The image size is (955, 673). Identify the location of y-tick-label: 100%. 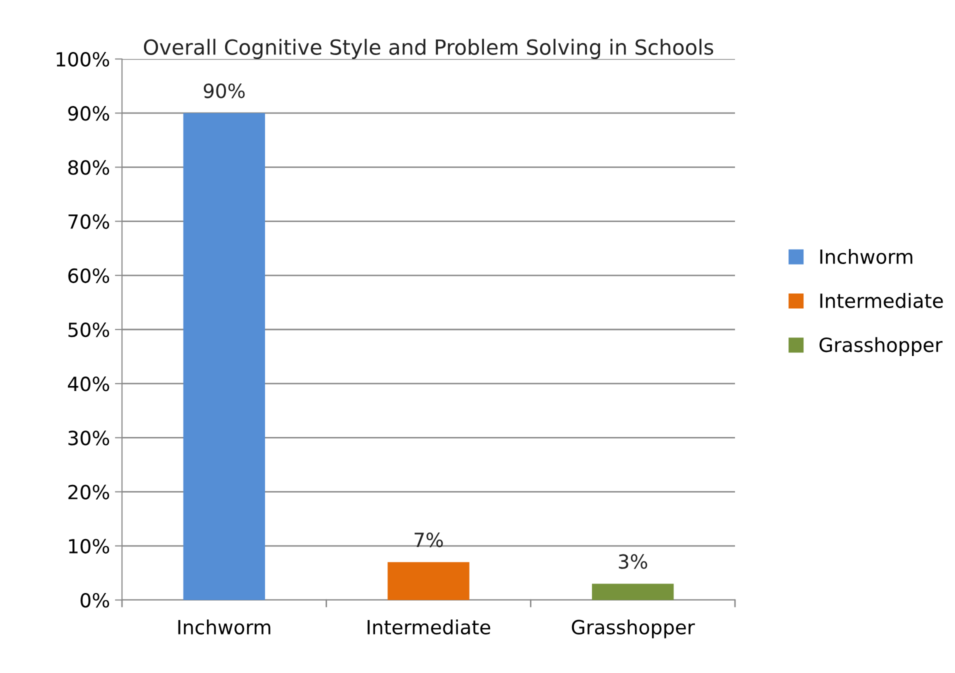
(83, 59).